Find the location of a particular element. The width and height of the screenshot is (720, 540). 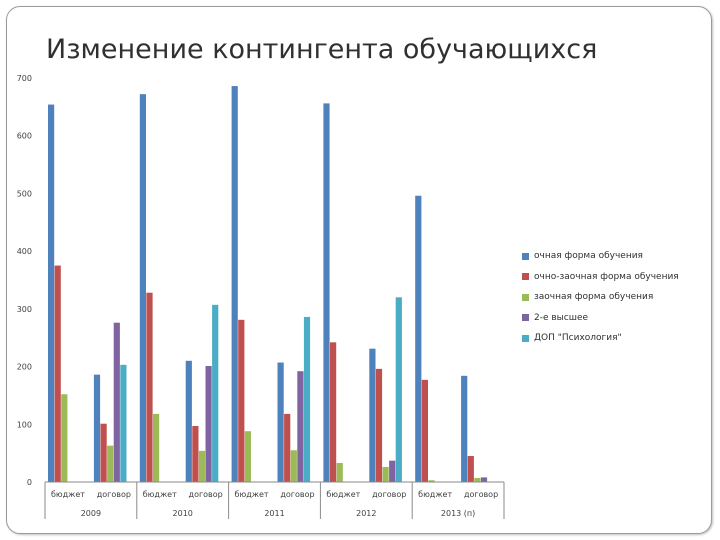

legend-item: очная форма обучения is located at coordinates (617, 256).